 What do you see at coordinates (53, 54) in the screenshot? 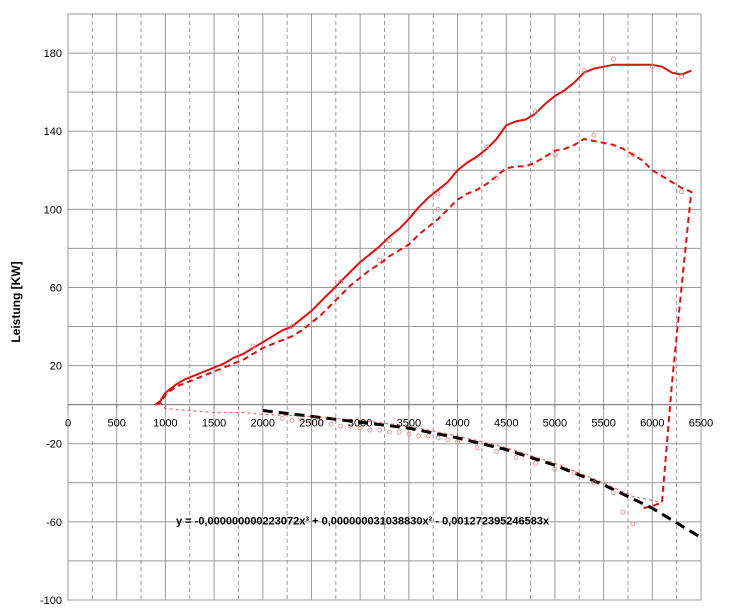
I see `y-tick-label: 180` at bounding box center [53, 54].